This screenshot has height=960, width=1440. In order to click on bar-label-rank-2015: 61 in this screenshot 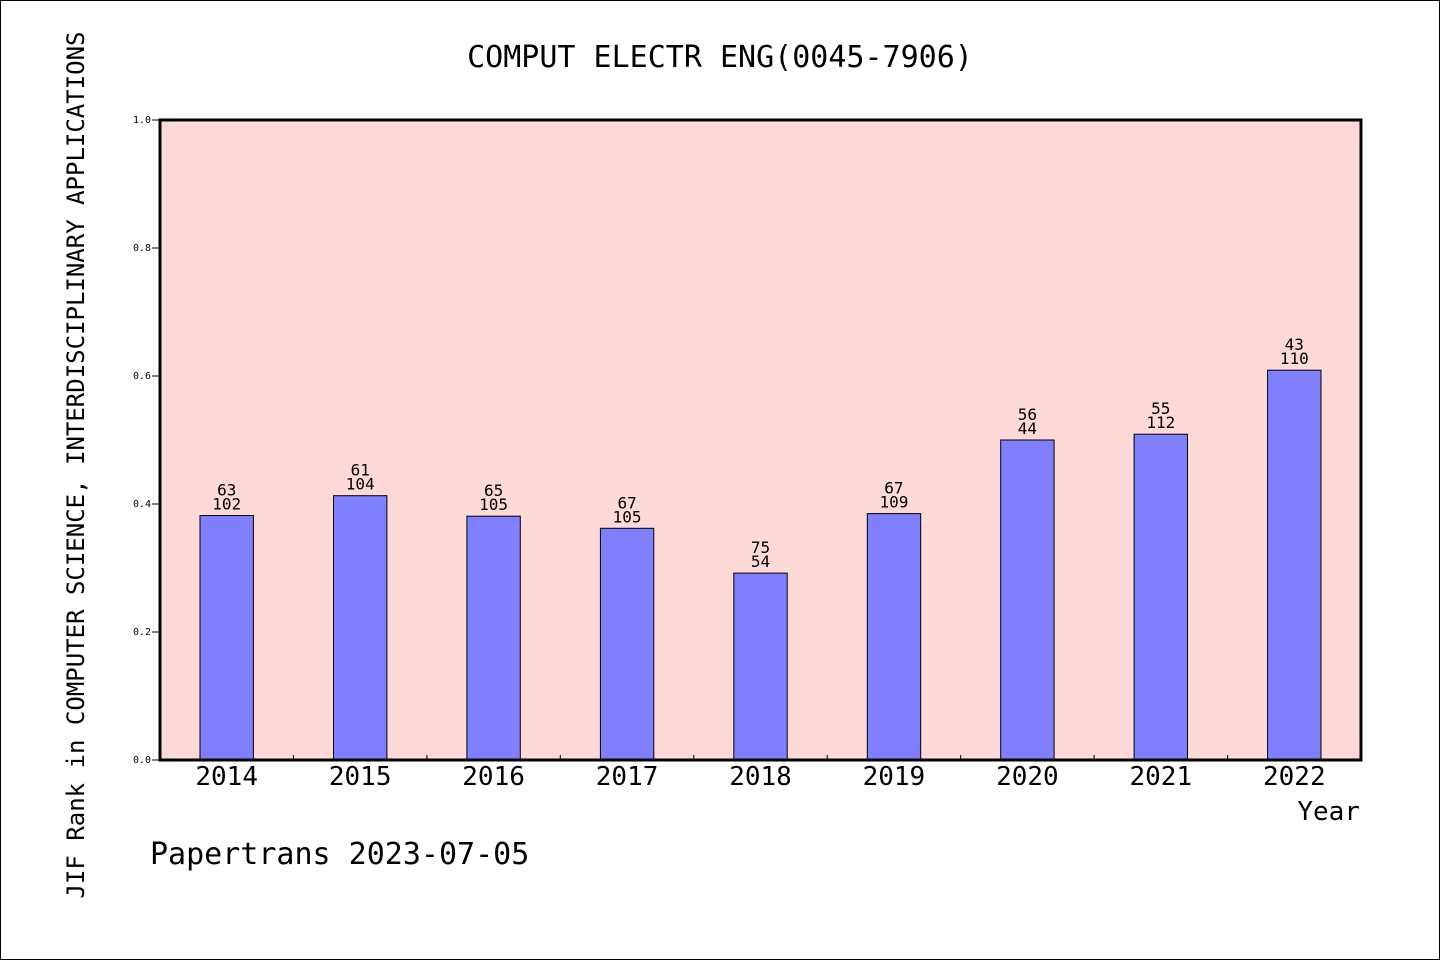, I will do `click(360, 470)`.